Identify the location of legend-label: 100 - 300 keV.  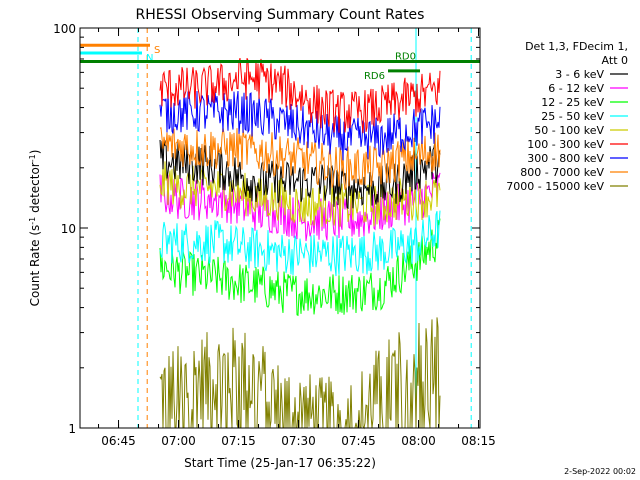
(565, 144).